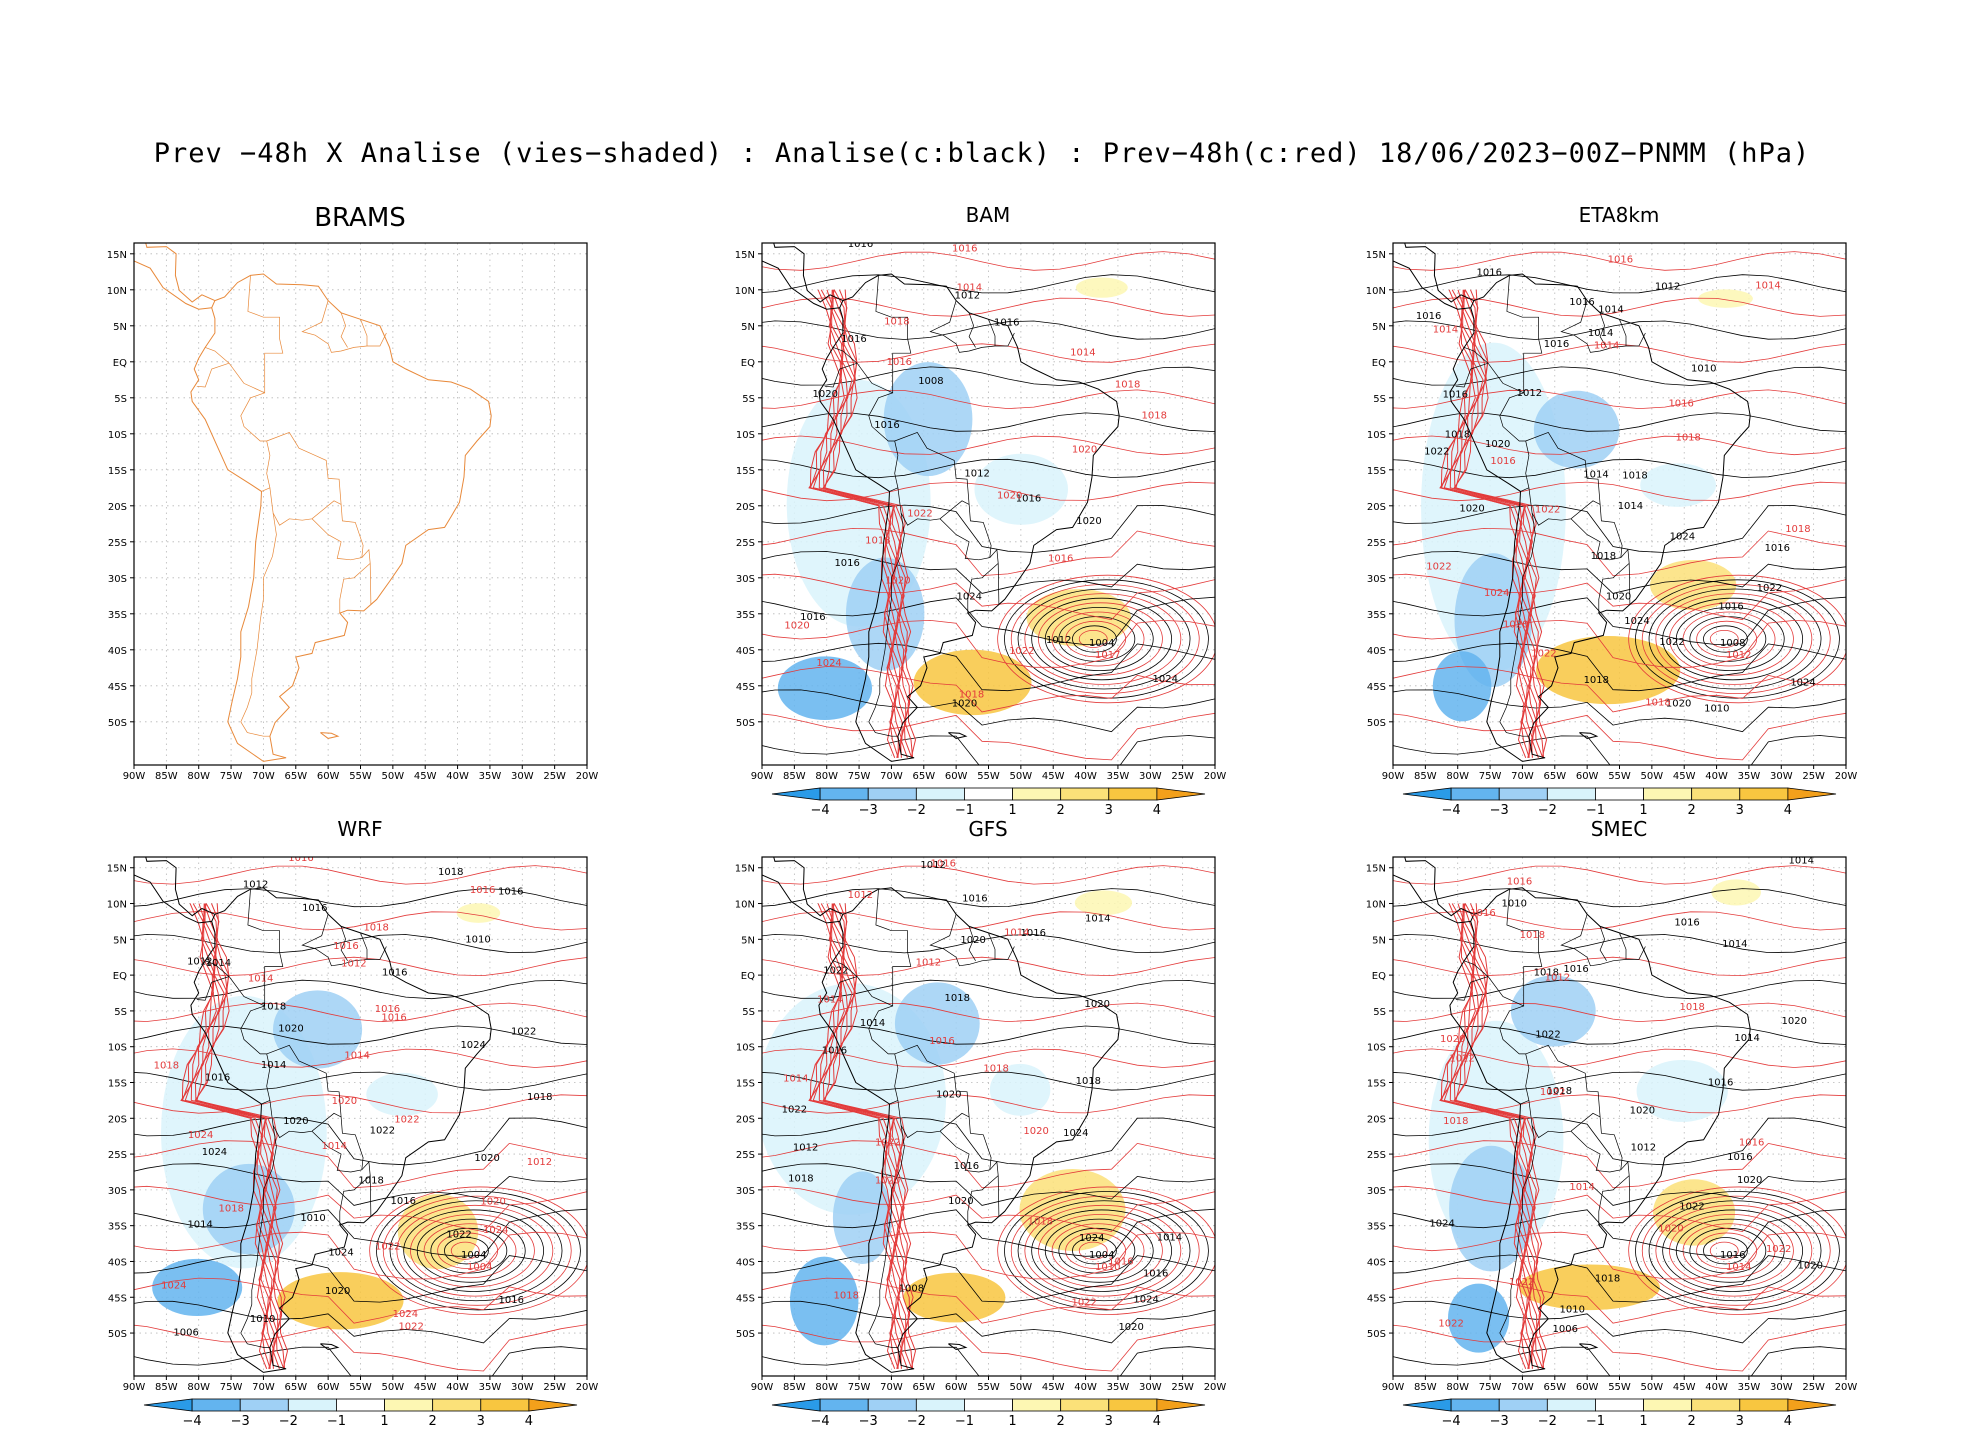  I want to click on colorbar-label: −1, so click(964, 1421).